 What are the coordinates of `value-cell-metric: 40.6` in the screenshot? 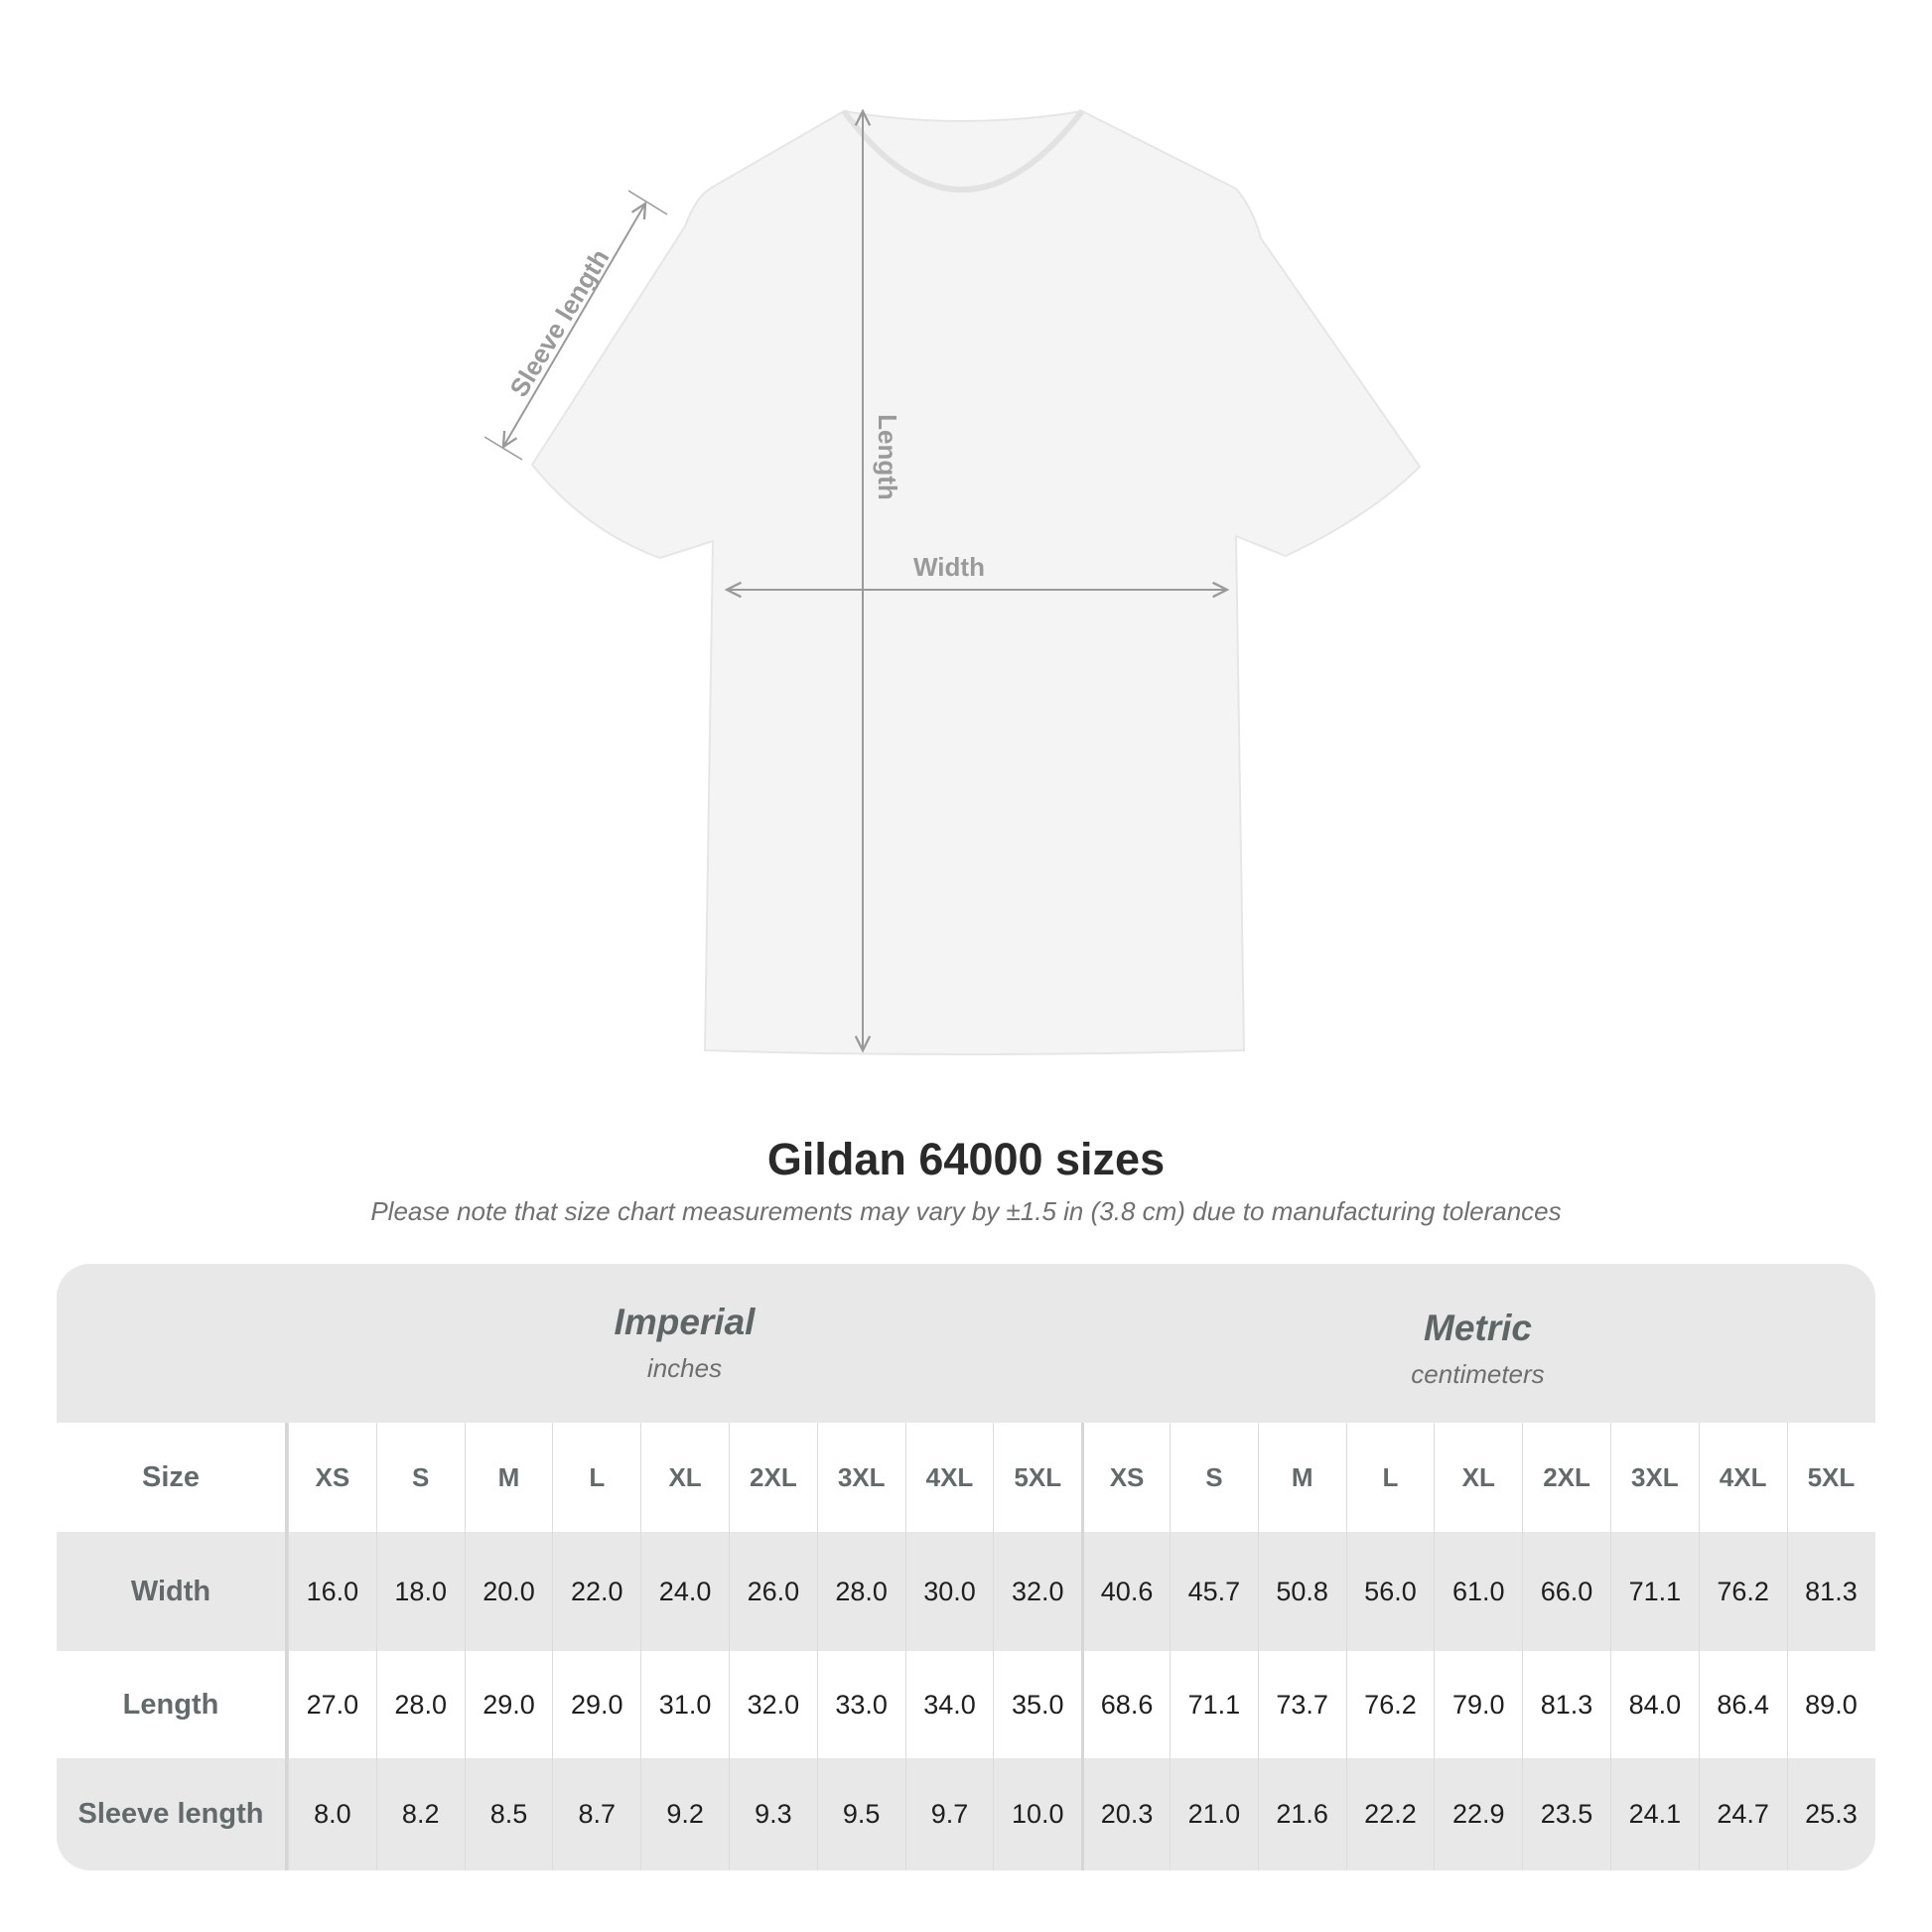 It's located at (1125, 1592).